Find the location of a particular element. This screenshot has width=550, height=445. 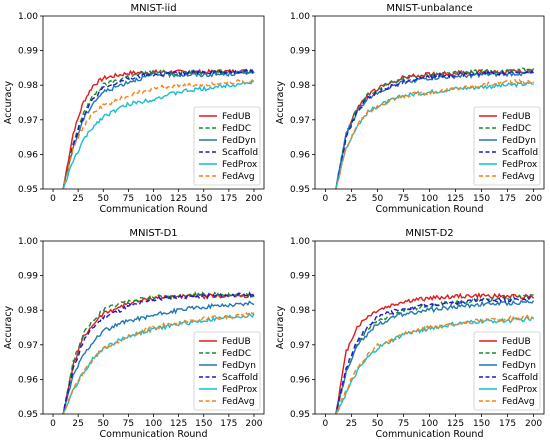

y-tick-label: 0.96 is located at coordinates (300, 380).